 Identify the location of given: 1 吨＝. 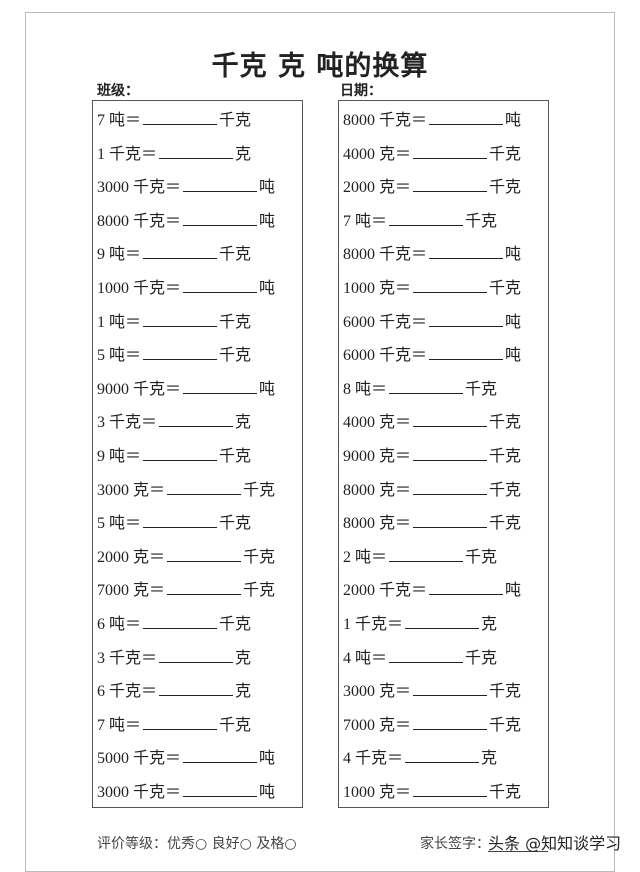
(119, 322).